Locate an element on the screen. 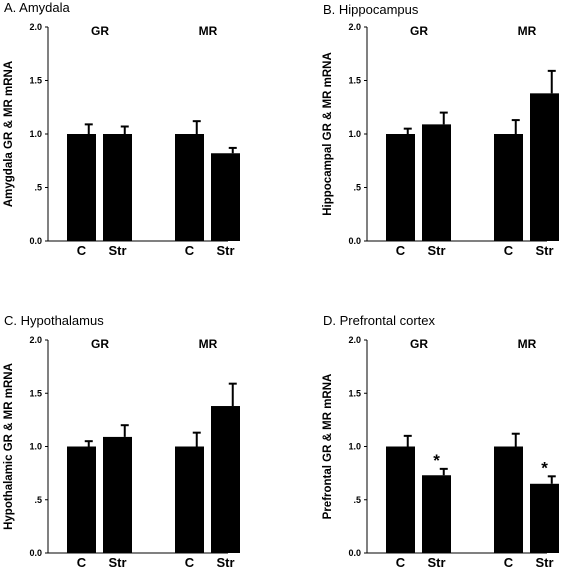 Image resolution: width=580 pixels, height=575 pixels. y-axis-label: Hypothalamic GR & MR mRNA is located at coordinates (9, 446).